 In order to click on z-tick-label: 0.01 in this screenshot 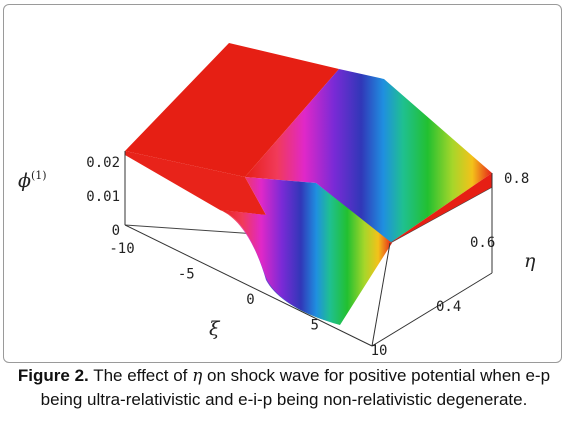, I will do `click(103, 197)`.